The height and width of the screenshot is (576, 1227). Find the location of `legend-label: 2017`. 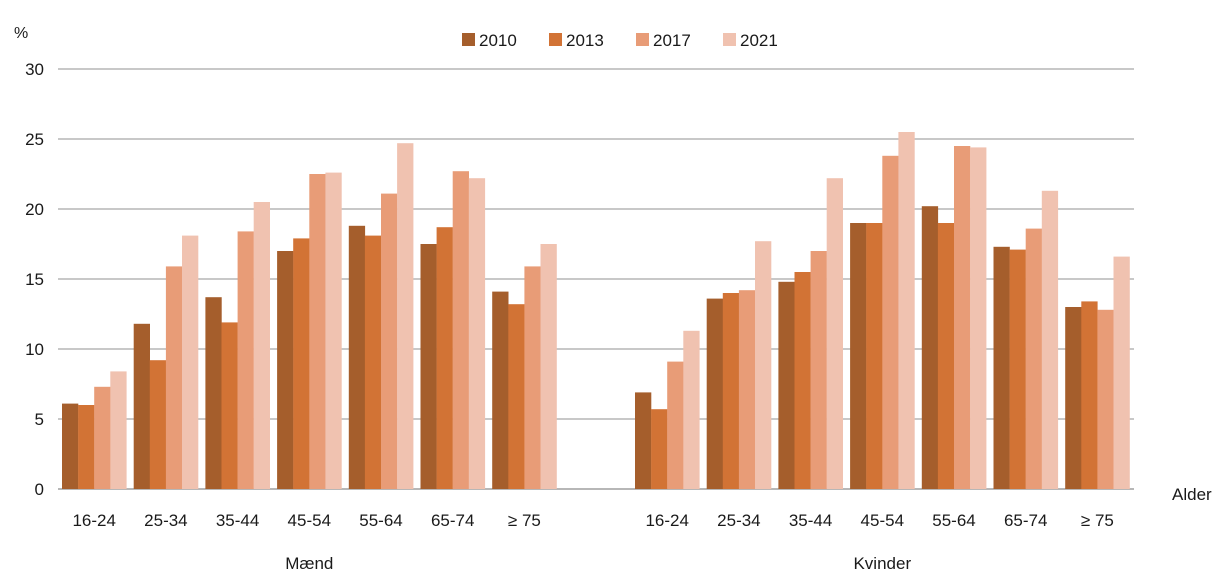

legend-label: 2017 is located at coordinates (672, 40).